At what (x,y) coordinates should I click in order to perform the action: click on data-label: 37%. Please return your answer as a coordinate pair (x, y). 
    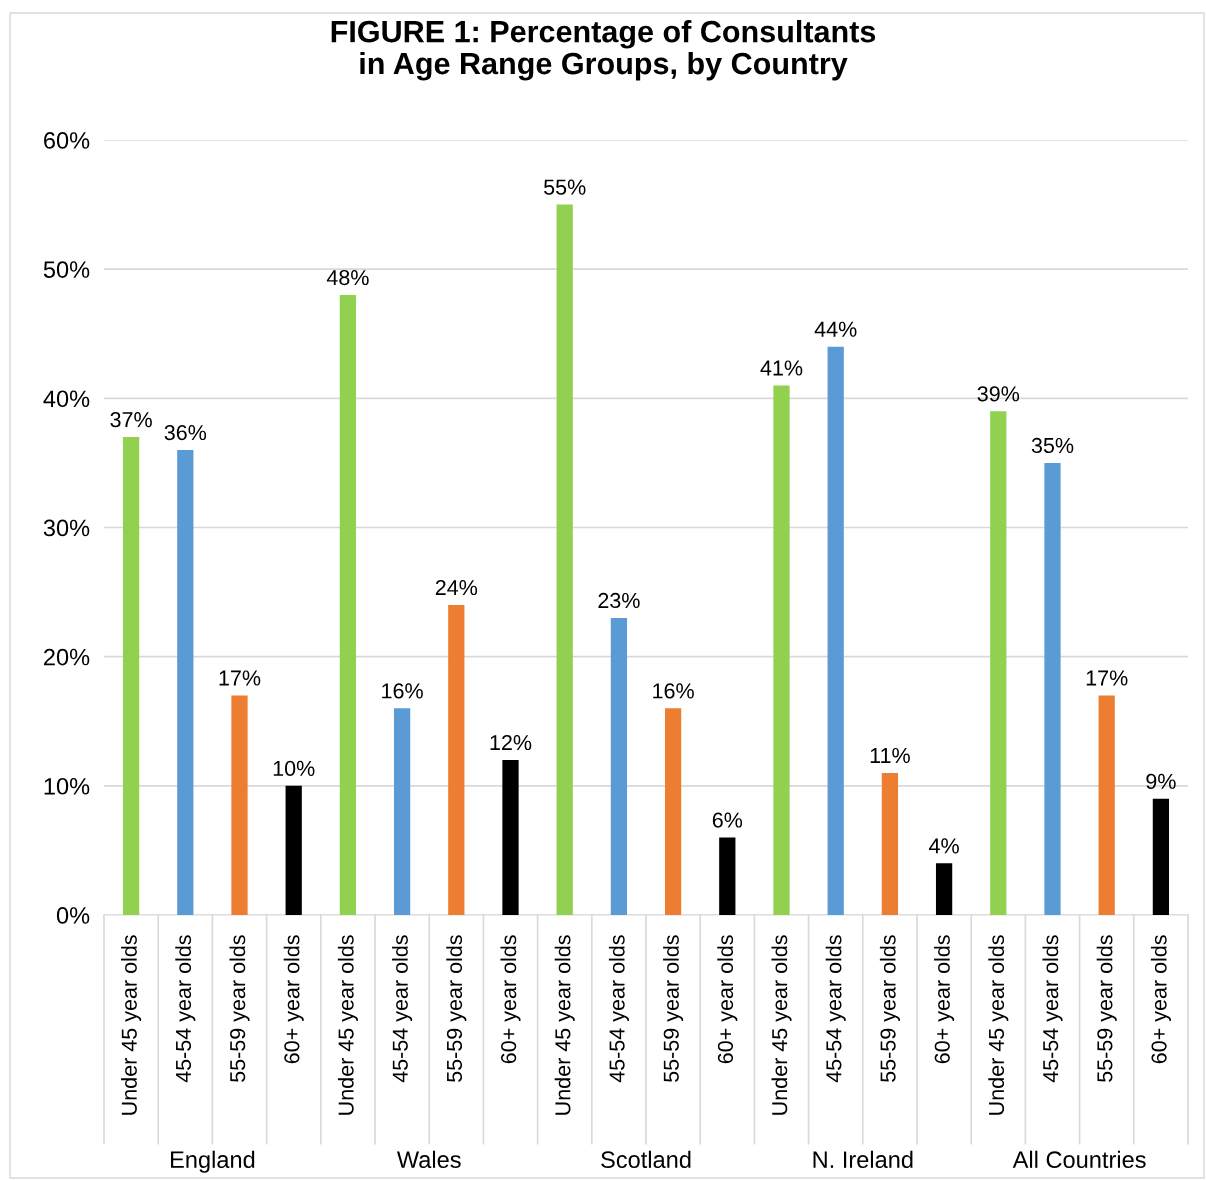
    Looking at the image, I should click on (131, 420).